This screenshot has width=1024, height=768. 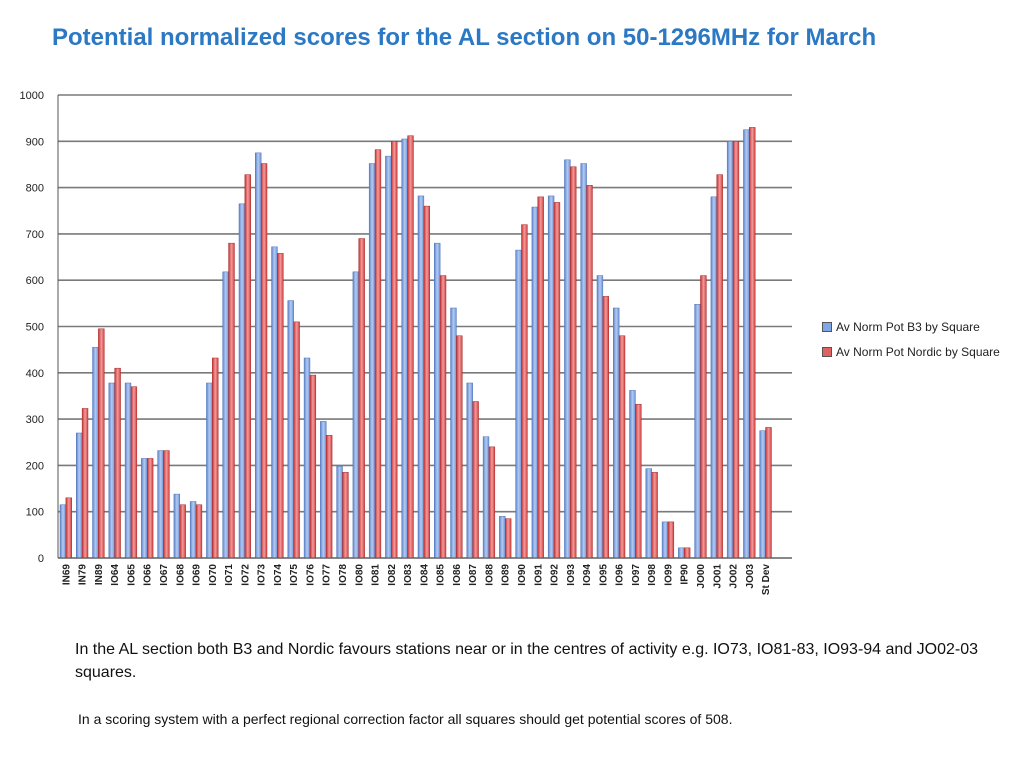 I want to click on bar-b3-jo00, so click(x=697, y=431).